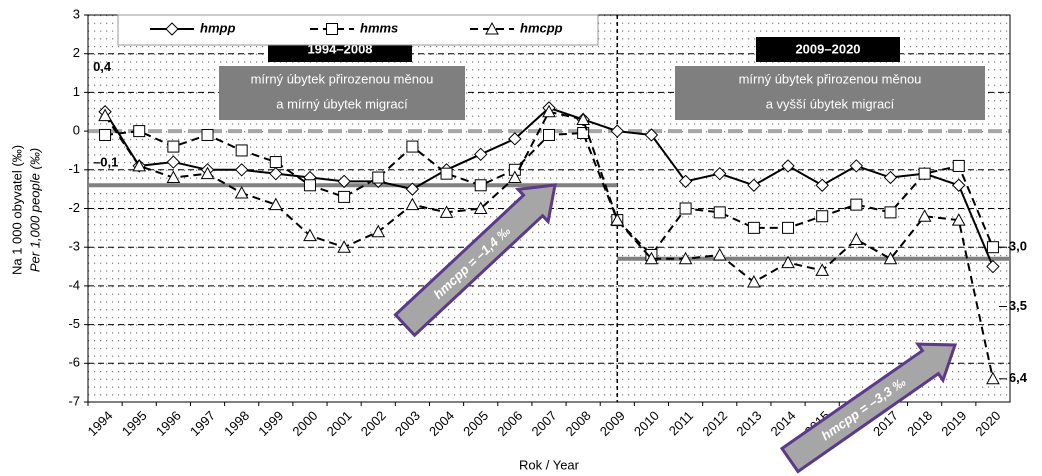 This screenshot has width=1042, height=476. What do you see at coordinates (100, 423) in the screenshot?
I see `x-tick-label: 1994` at bounding box center [100, 423].